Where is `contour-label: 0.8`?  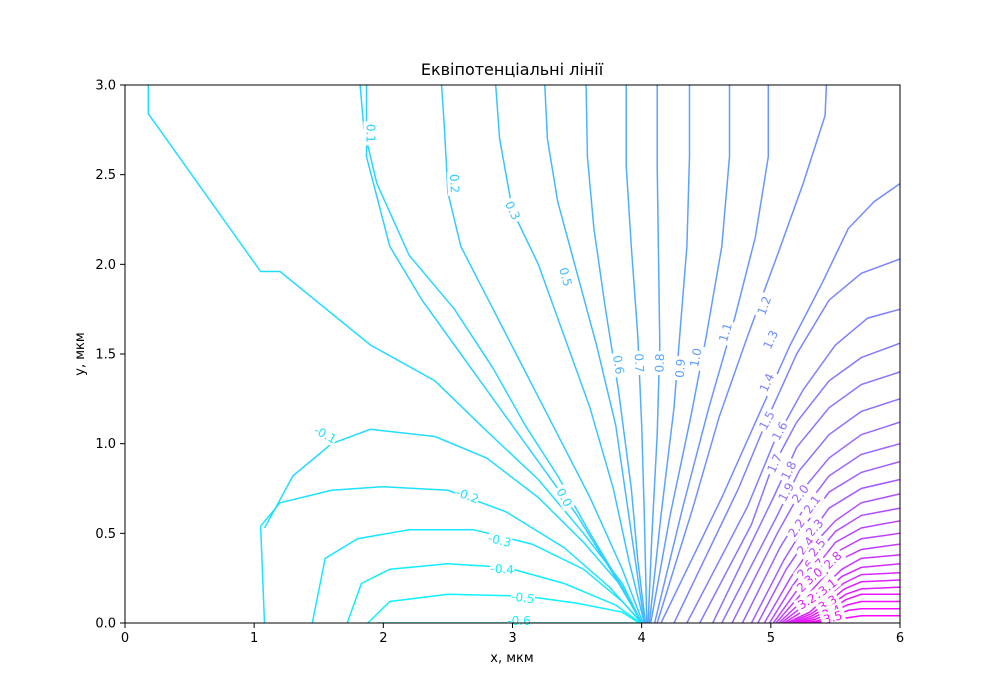 contour-label: 0.8 is located at coordinates (660, 363).